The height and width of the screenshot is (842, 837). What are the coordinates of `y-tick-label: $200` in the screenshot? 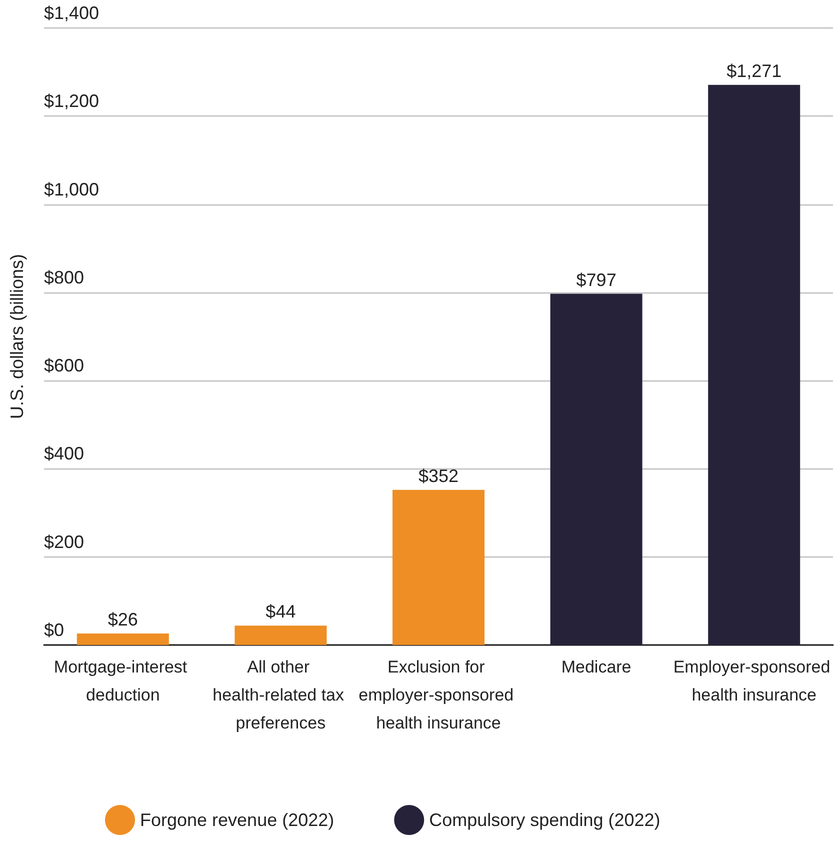 It's located at (64, 542).